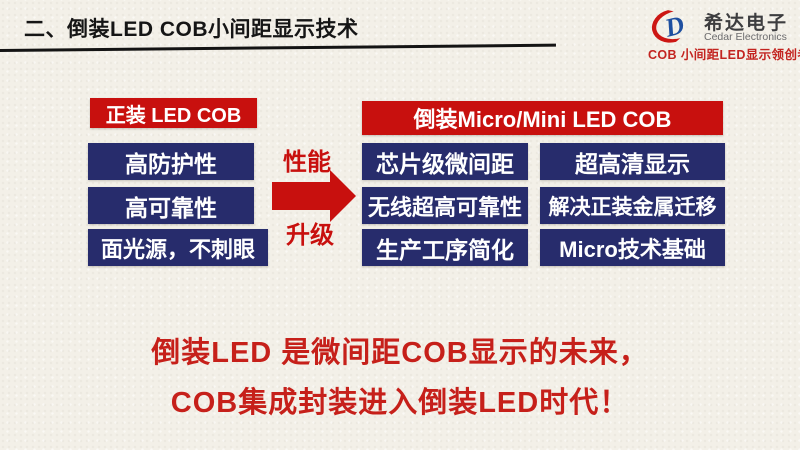  I want to click on right-feature-box: 芯片级微间距, so click(445, 161).